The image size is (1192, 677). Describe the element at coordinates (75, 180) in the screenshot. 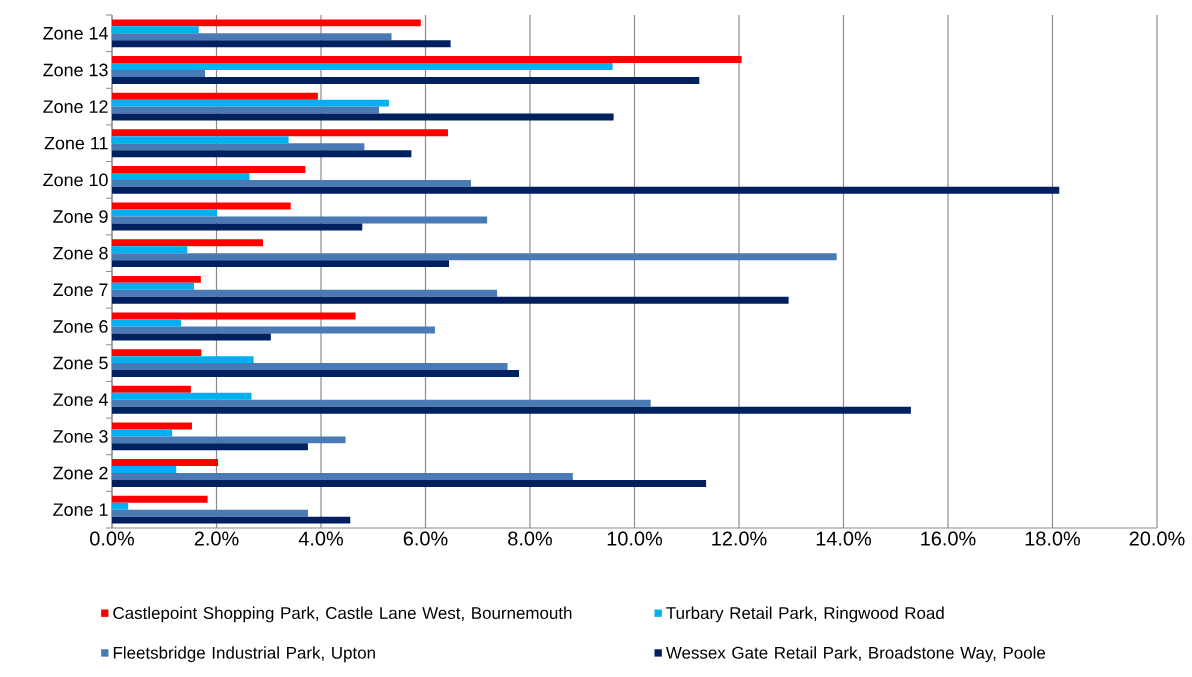

I see `y-tick-label: Zone 10` at that location.